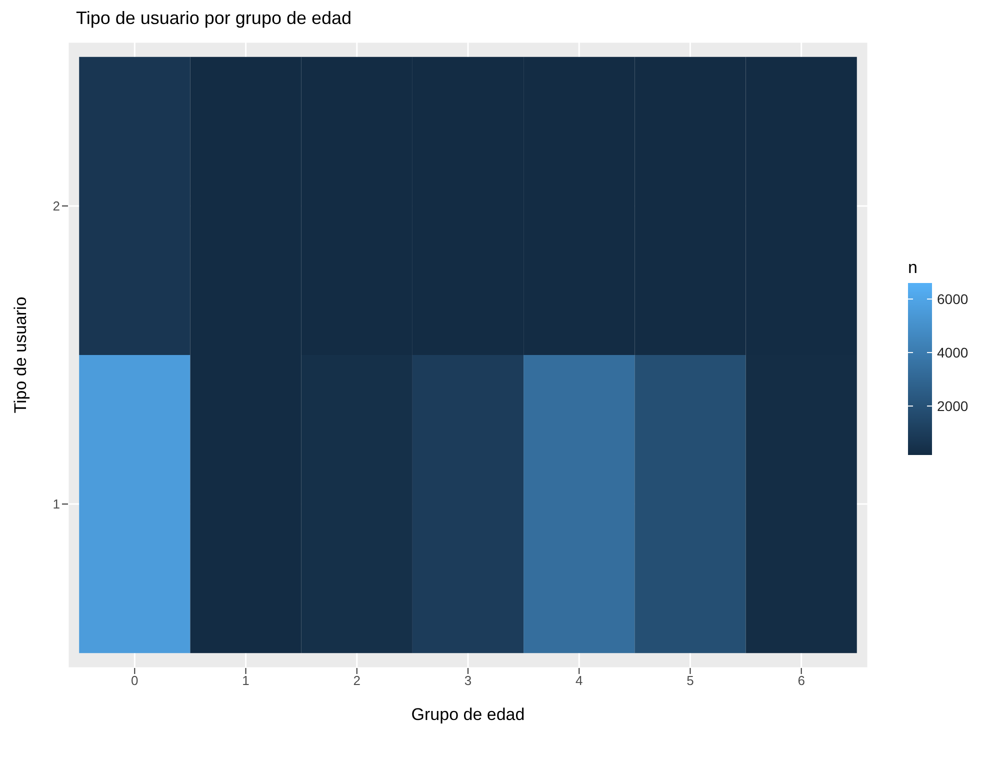 The width and height of the screenshot is (1000, 760). I want to click on x-tick-label: 6, so click(801, 680).